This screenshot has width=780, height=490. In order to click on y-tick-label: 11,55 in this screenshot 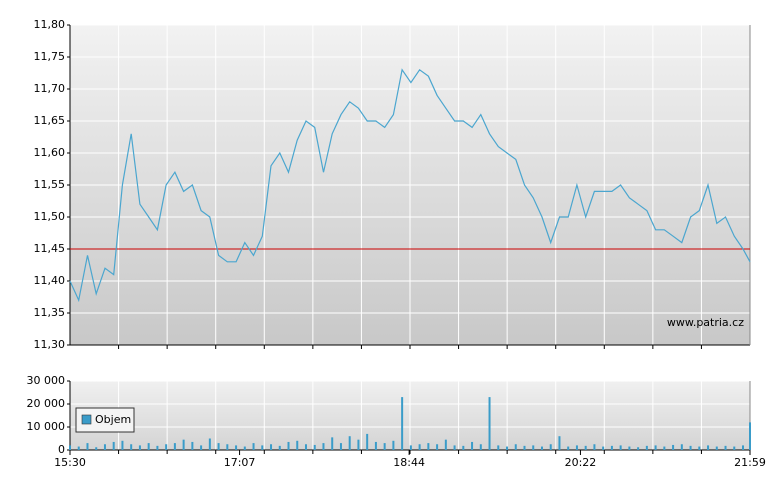, I will do `click(50, 184)`.